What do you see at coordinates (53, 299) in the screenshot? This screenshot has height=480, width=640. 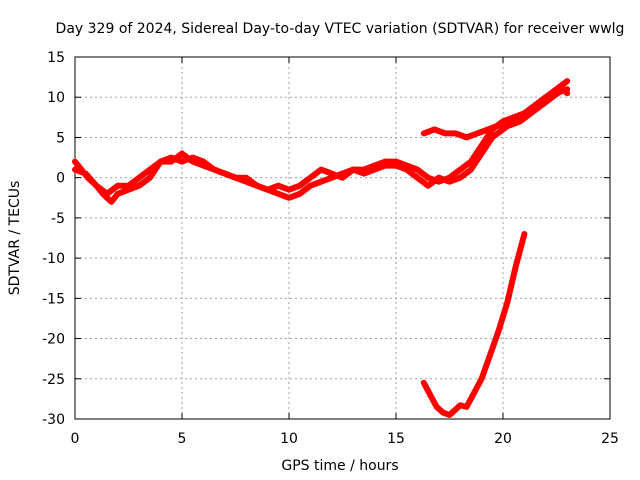 I see `y-tick-label: -15` at bounding box center [53, 299].